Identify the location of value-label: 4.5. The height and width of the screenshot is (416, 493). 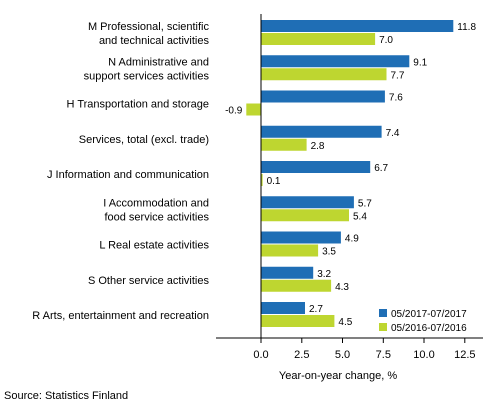
(345, 322).